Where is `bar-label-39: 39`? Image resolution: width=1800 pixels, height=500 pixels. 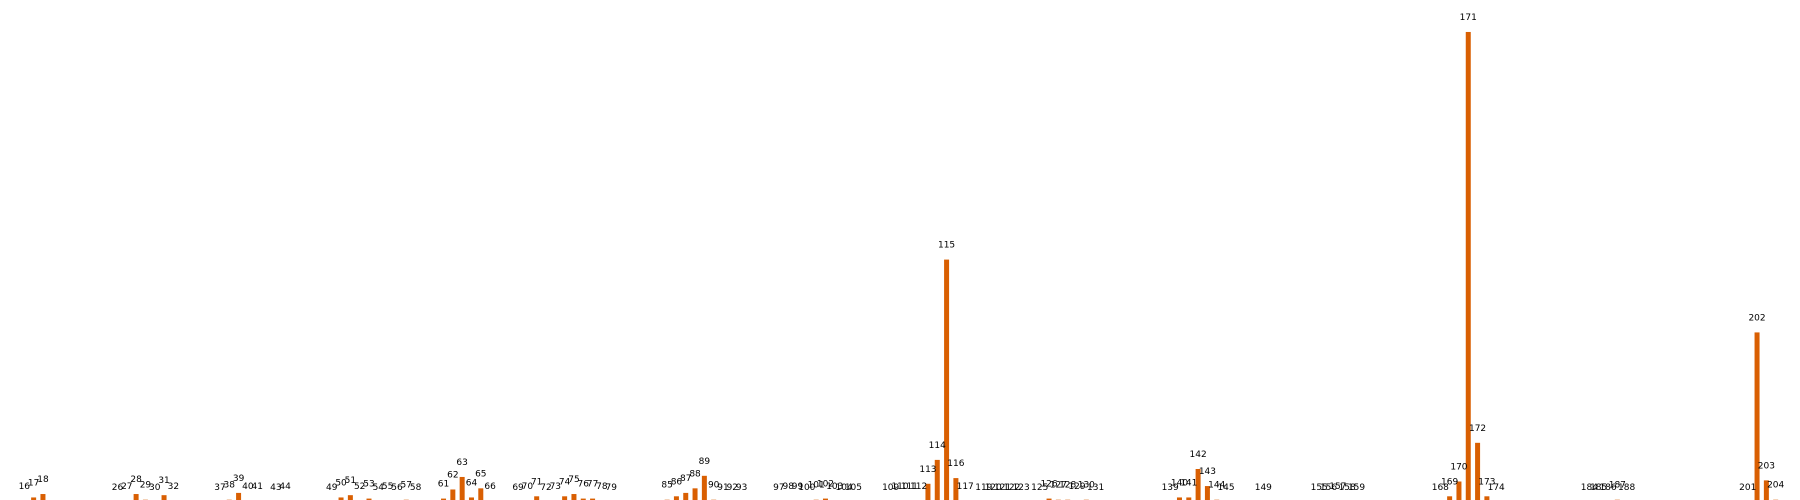
bar-label-39: 39 is located at coordinates (239, 479).